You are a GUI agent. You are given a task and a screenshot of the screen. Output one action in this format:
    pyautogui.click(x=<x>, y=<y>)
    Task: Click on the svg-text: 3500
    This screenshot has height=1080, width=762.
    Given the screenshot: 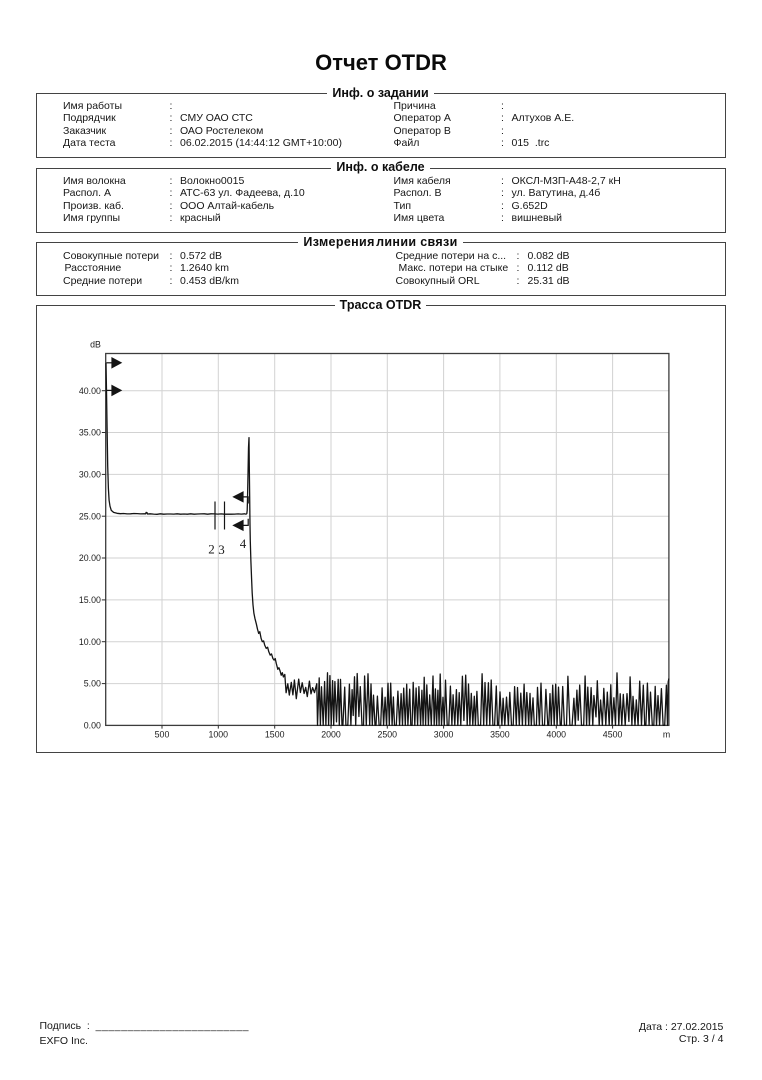 What is the action you would take?
    pyautogui.click(x=500, y=735)
    